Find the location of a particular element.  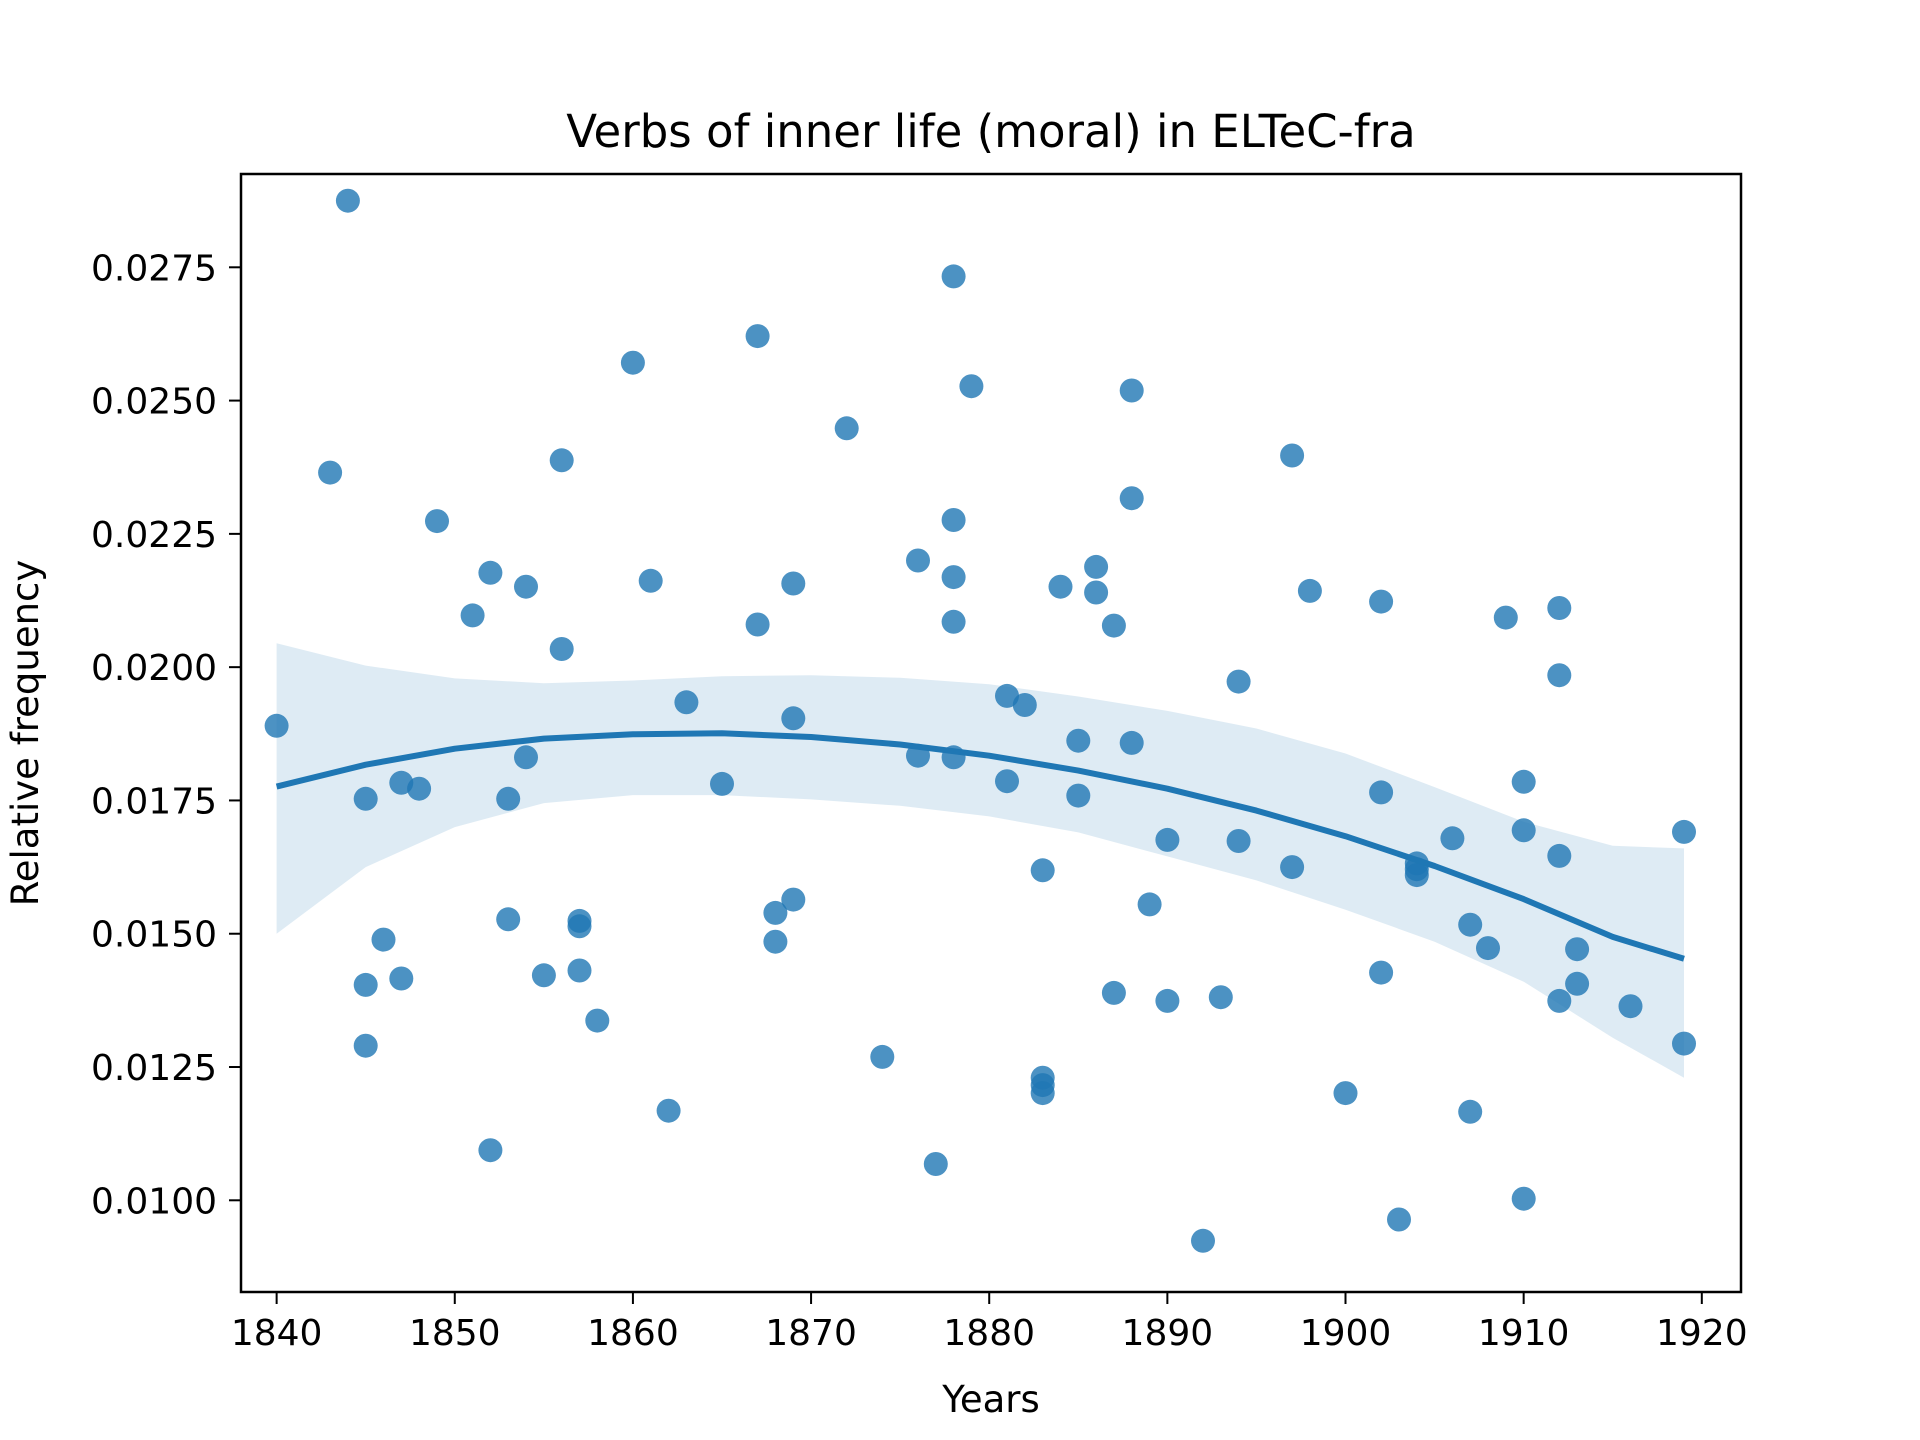

y-tick-label: 0.0275 is located at coordinates (154, 268).